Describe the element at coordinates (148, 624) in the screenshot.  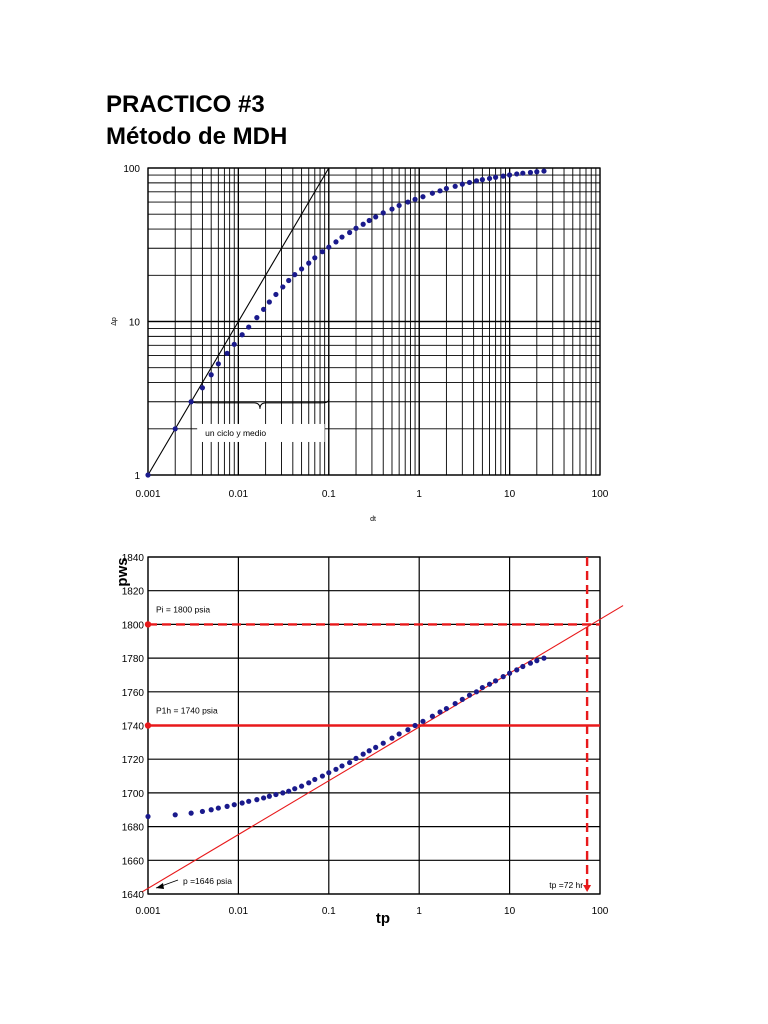
I see `pi-marker` at that location.